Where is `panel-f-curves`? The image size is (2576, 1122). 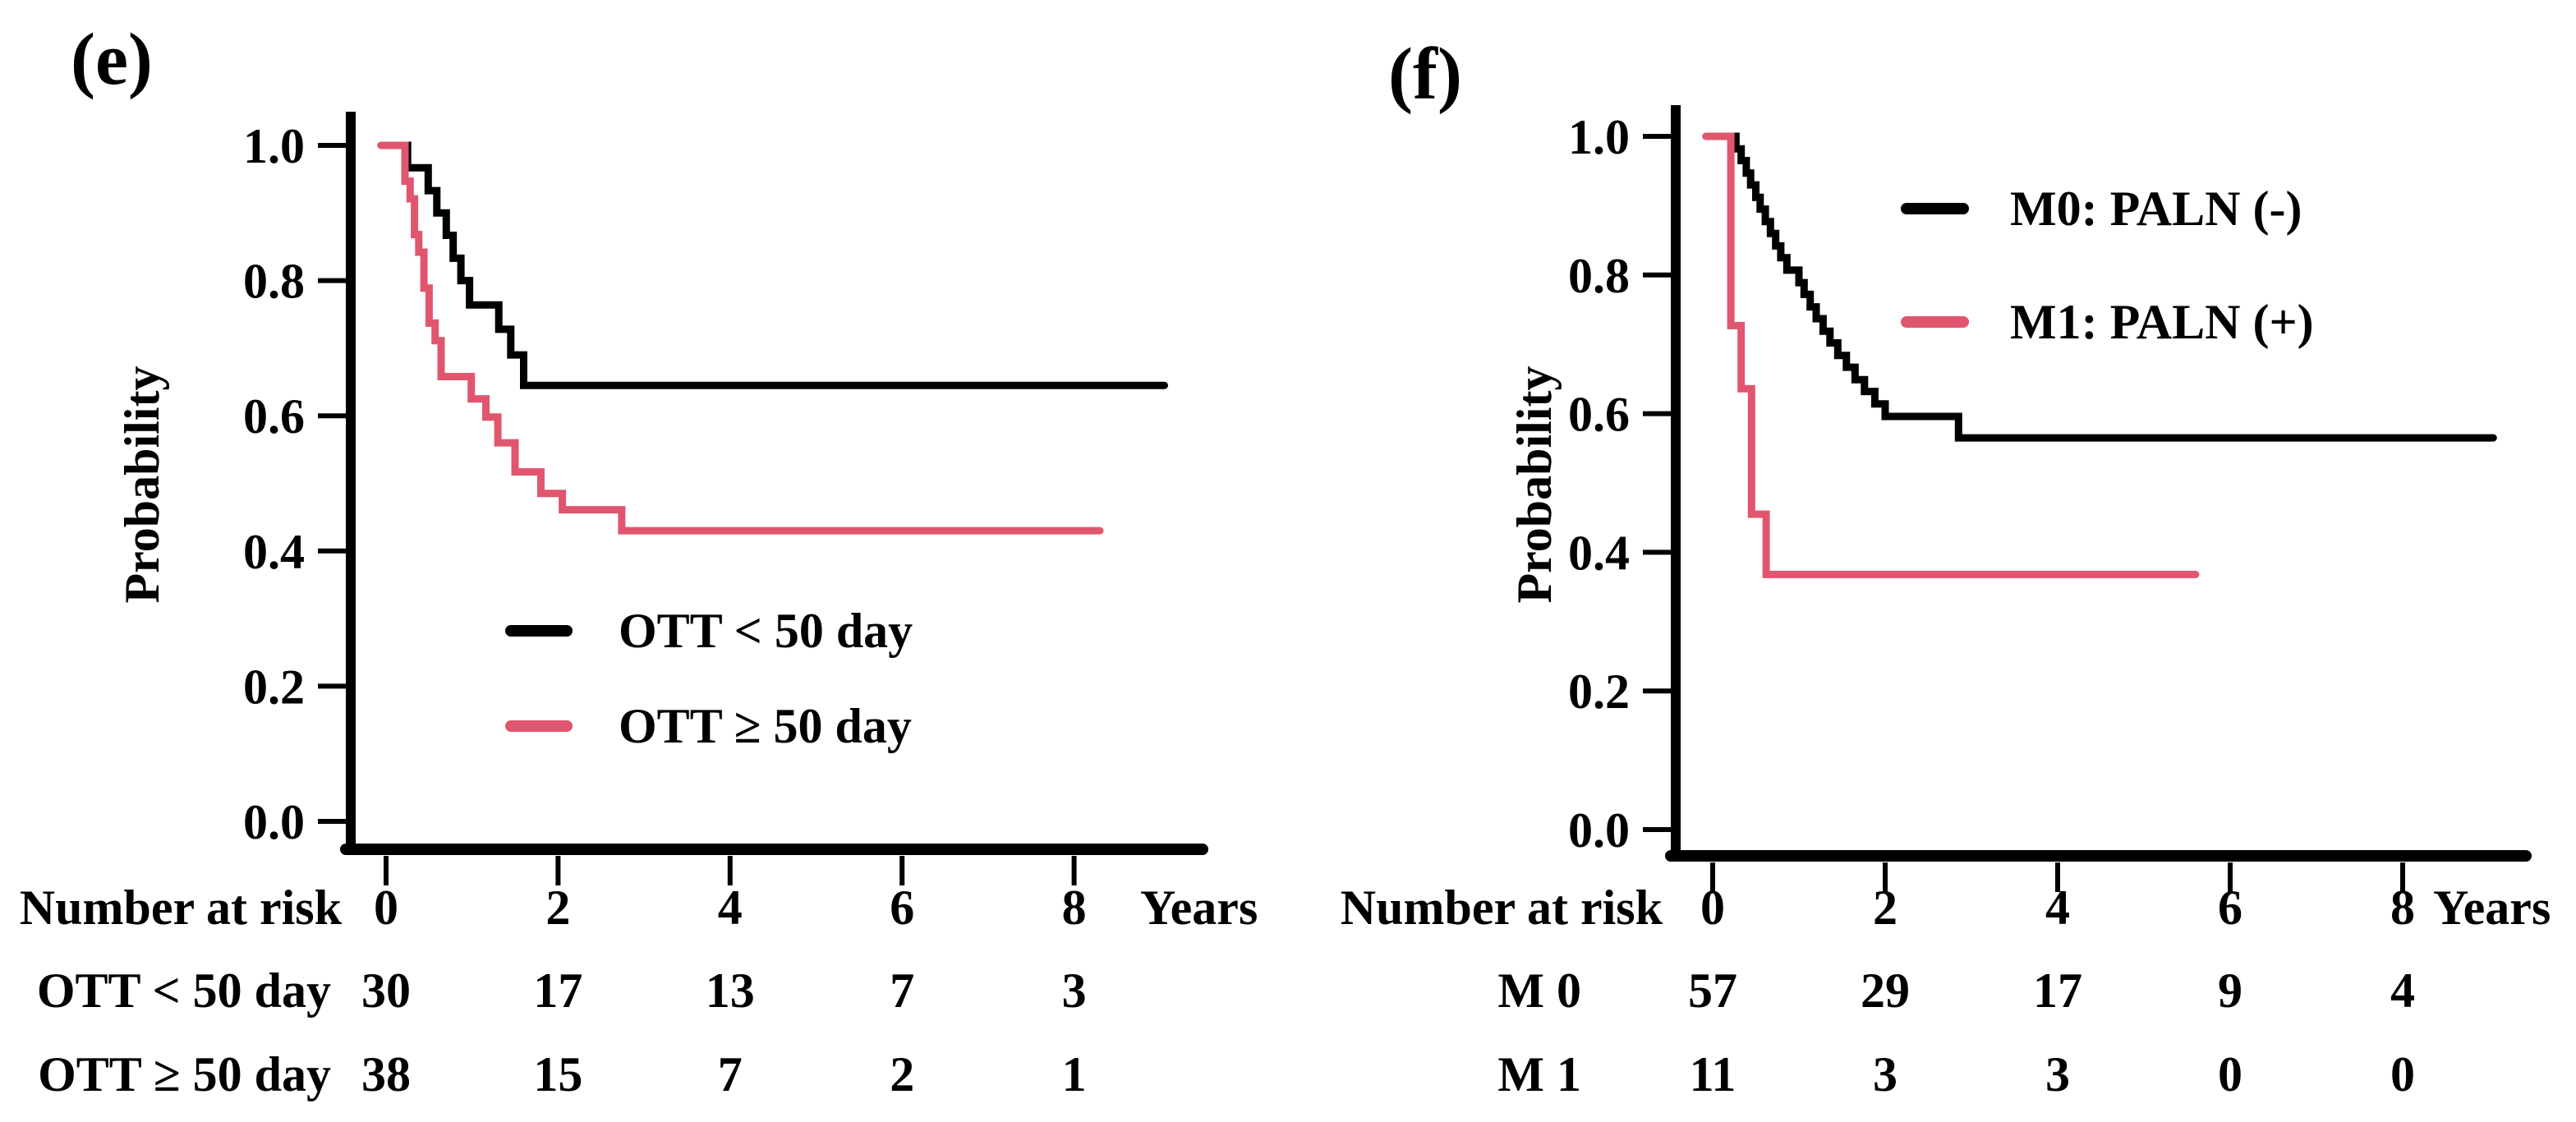 panel-f-curves is located at coordinates (2099, 355).